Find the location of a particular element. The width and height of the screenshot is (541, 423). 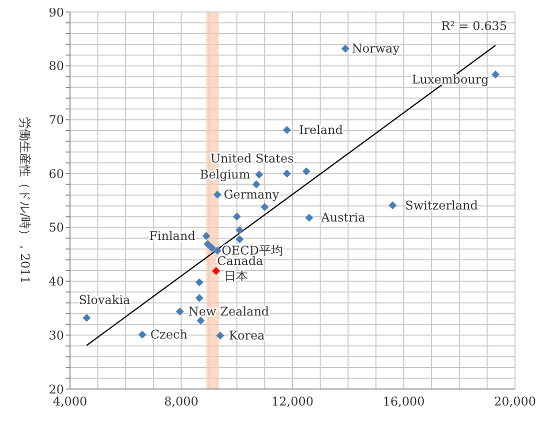

x-tick-label: 8,000 is located at coordinates (181, 401).